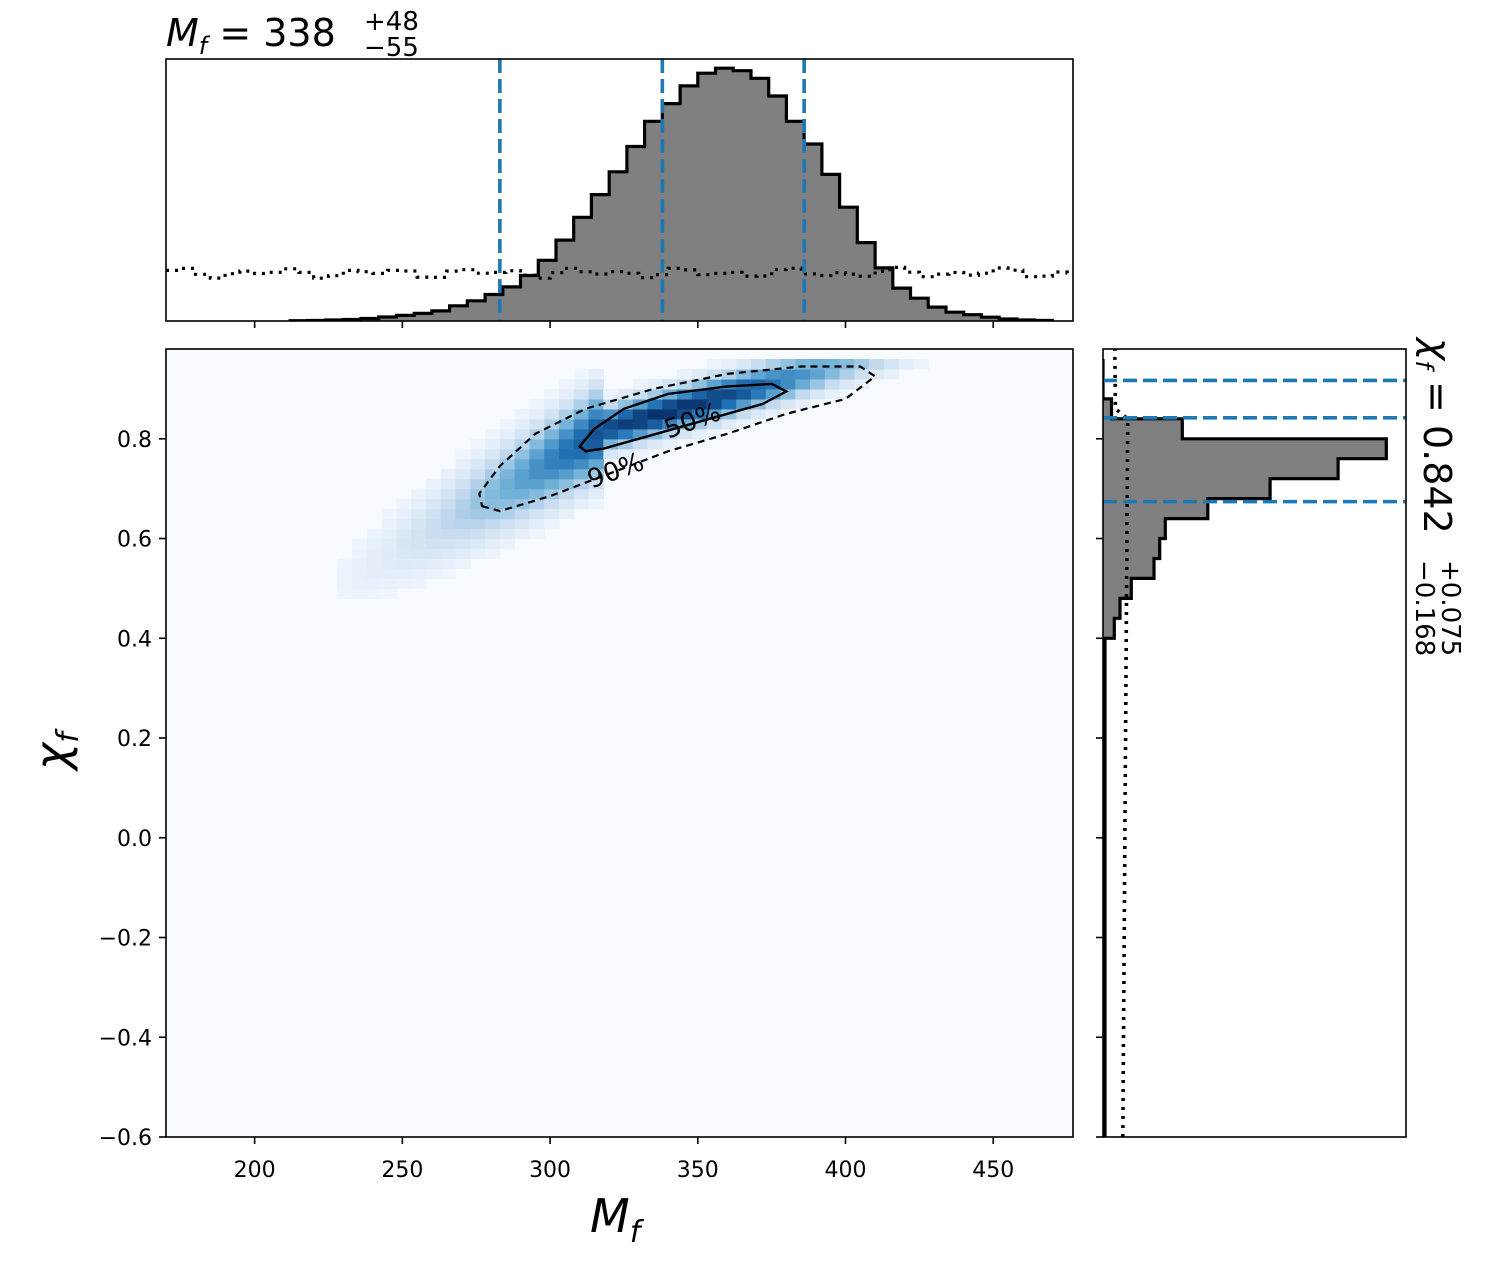  Describe the element at coordinates (671, 193) in the screenshot. I see `mf-histogram-outline` at that location.